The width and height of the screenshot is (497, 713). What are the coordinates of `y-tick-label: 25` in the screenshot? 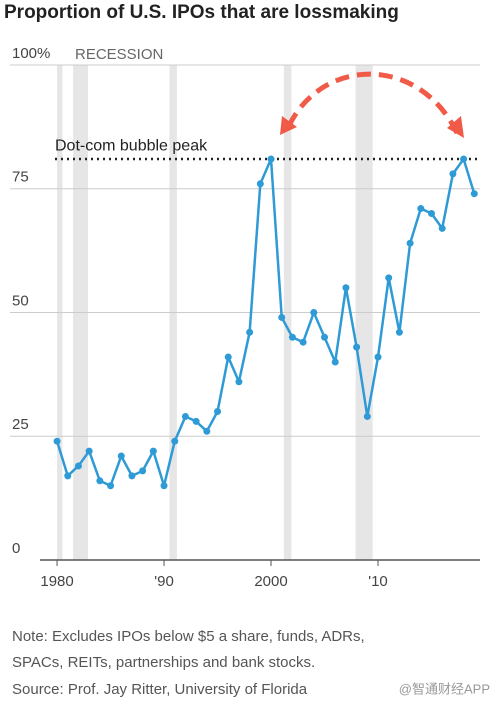 It's located at (20, 424).